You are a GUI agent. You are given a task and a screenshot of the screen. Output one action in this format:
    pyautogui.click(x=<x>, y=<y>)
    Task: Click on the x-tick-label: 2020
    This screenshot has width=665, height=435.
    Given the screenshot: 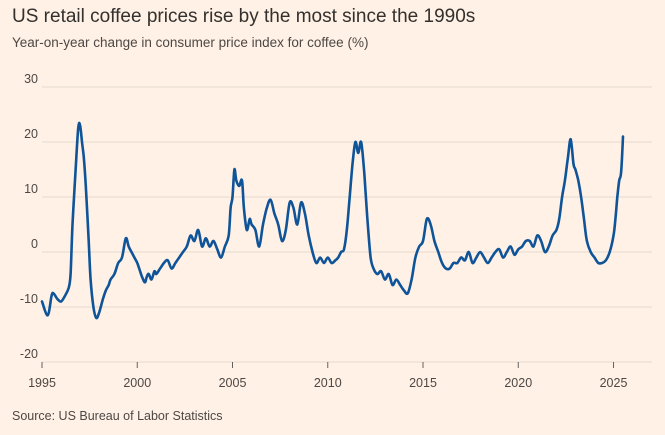 What is the action you would take?
    pyautogui.click(x=518, y=383)
    